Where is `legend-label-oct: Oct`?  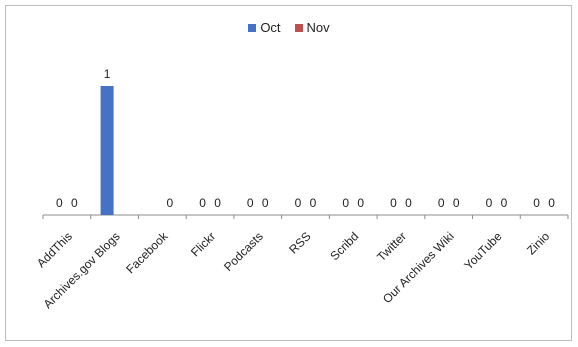 legend-label-oct: Oct is located at coordinates (270, 27).